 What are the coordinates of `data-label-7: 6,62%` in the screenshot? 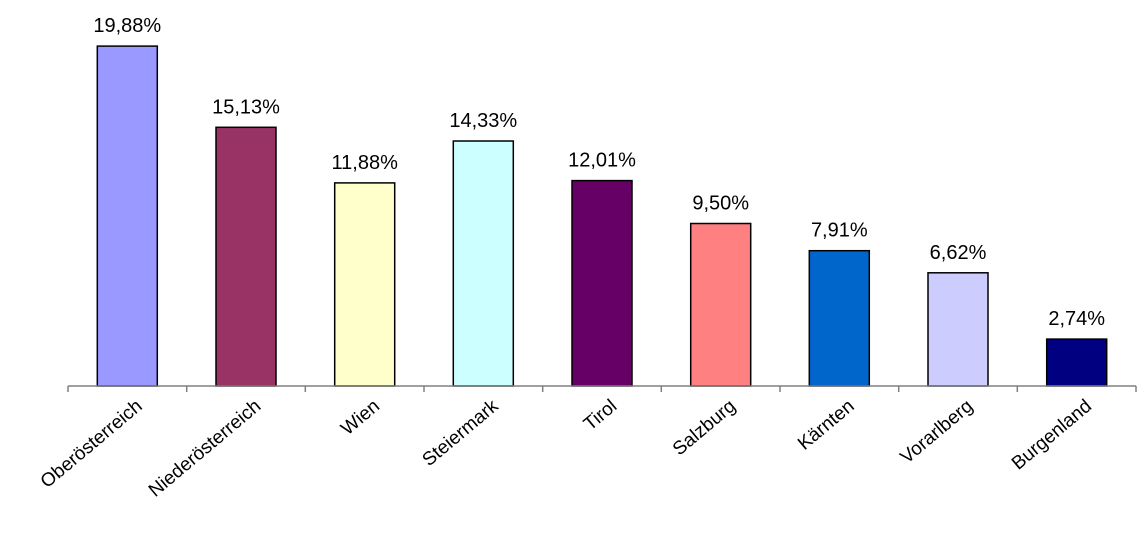 It's located at (958, 253).